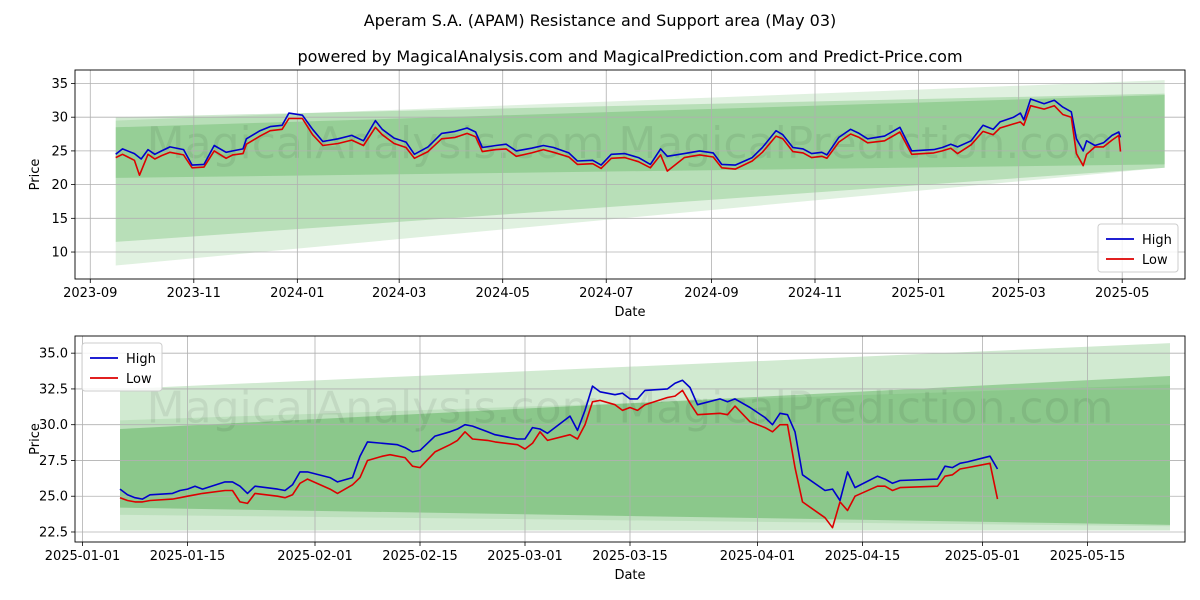 The width and height of the screenshot is (1200, 600). I want to click on x-tick-label: 2025-03, so click(1019, 293).